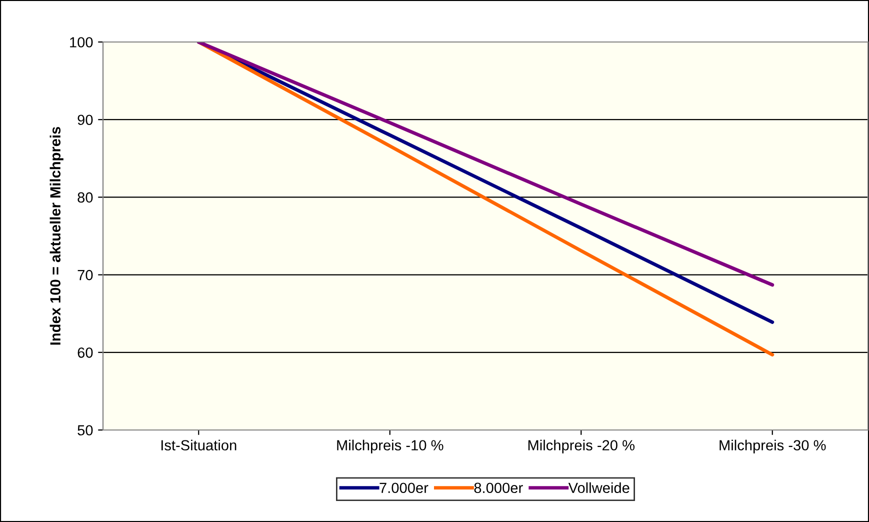  Describe the element at coordinates (85, 430) in the screenshot. I see `y-tick-label: 50` at that location.